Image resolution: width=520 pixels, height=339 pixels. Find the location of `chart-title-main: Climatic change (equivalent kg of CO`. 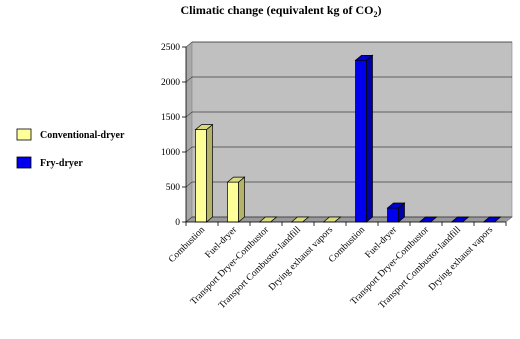

chart-title-main: Climatic change (equivalent kg of CO is located at coordinates (277, 10).